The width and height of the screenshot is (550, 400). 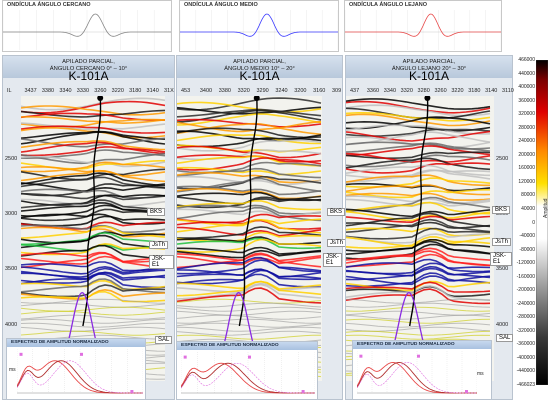 I want to click on wavelet-near-box: ONDÍCULA ÁNGULO CERCANO, so click(x=87, y=26).